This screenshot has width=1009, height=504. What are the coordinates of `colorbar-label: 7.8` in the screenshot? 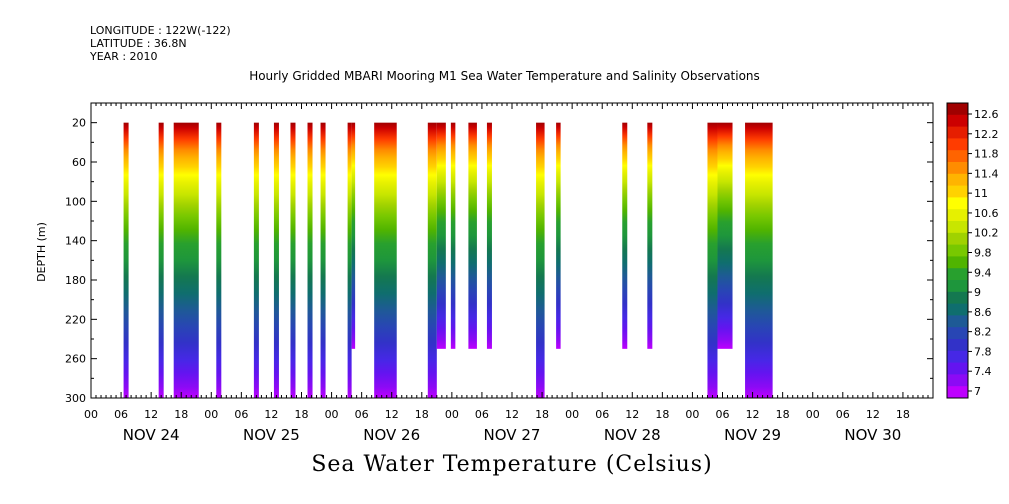 It's located at (983, 351).